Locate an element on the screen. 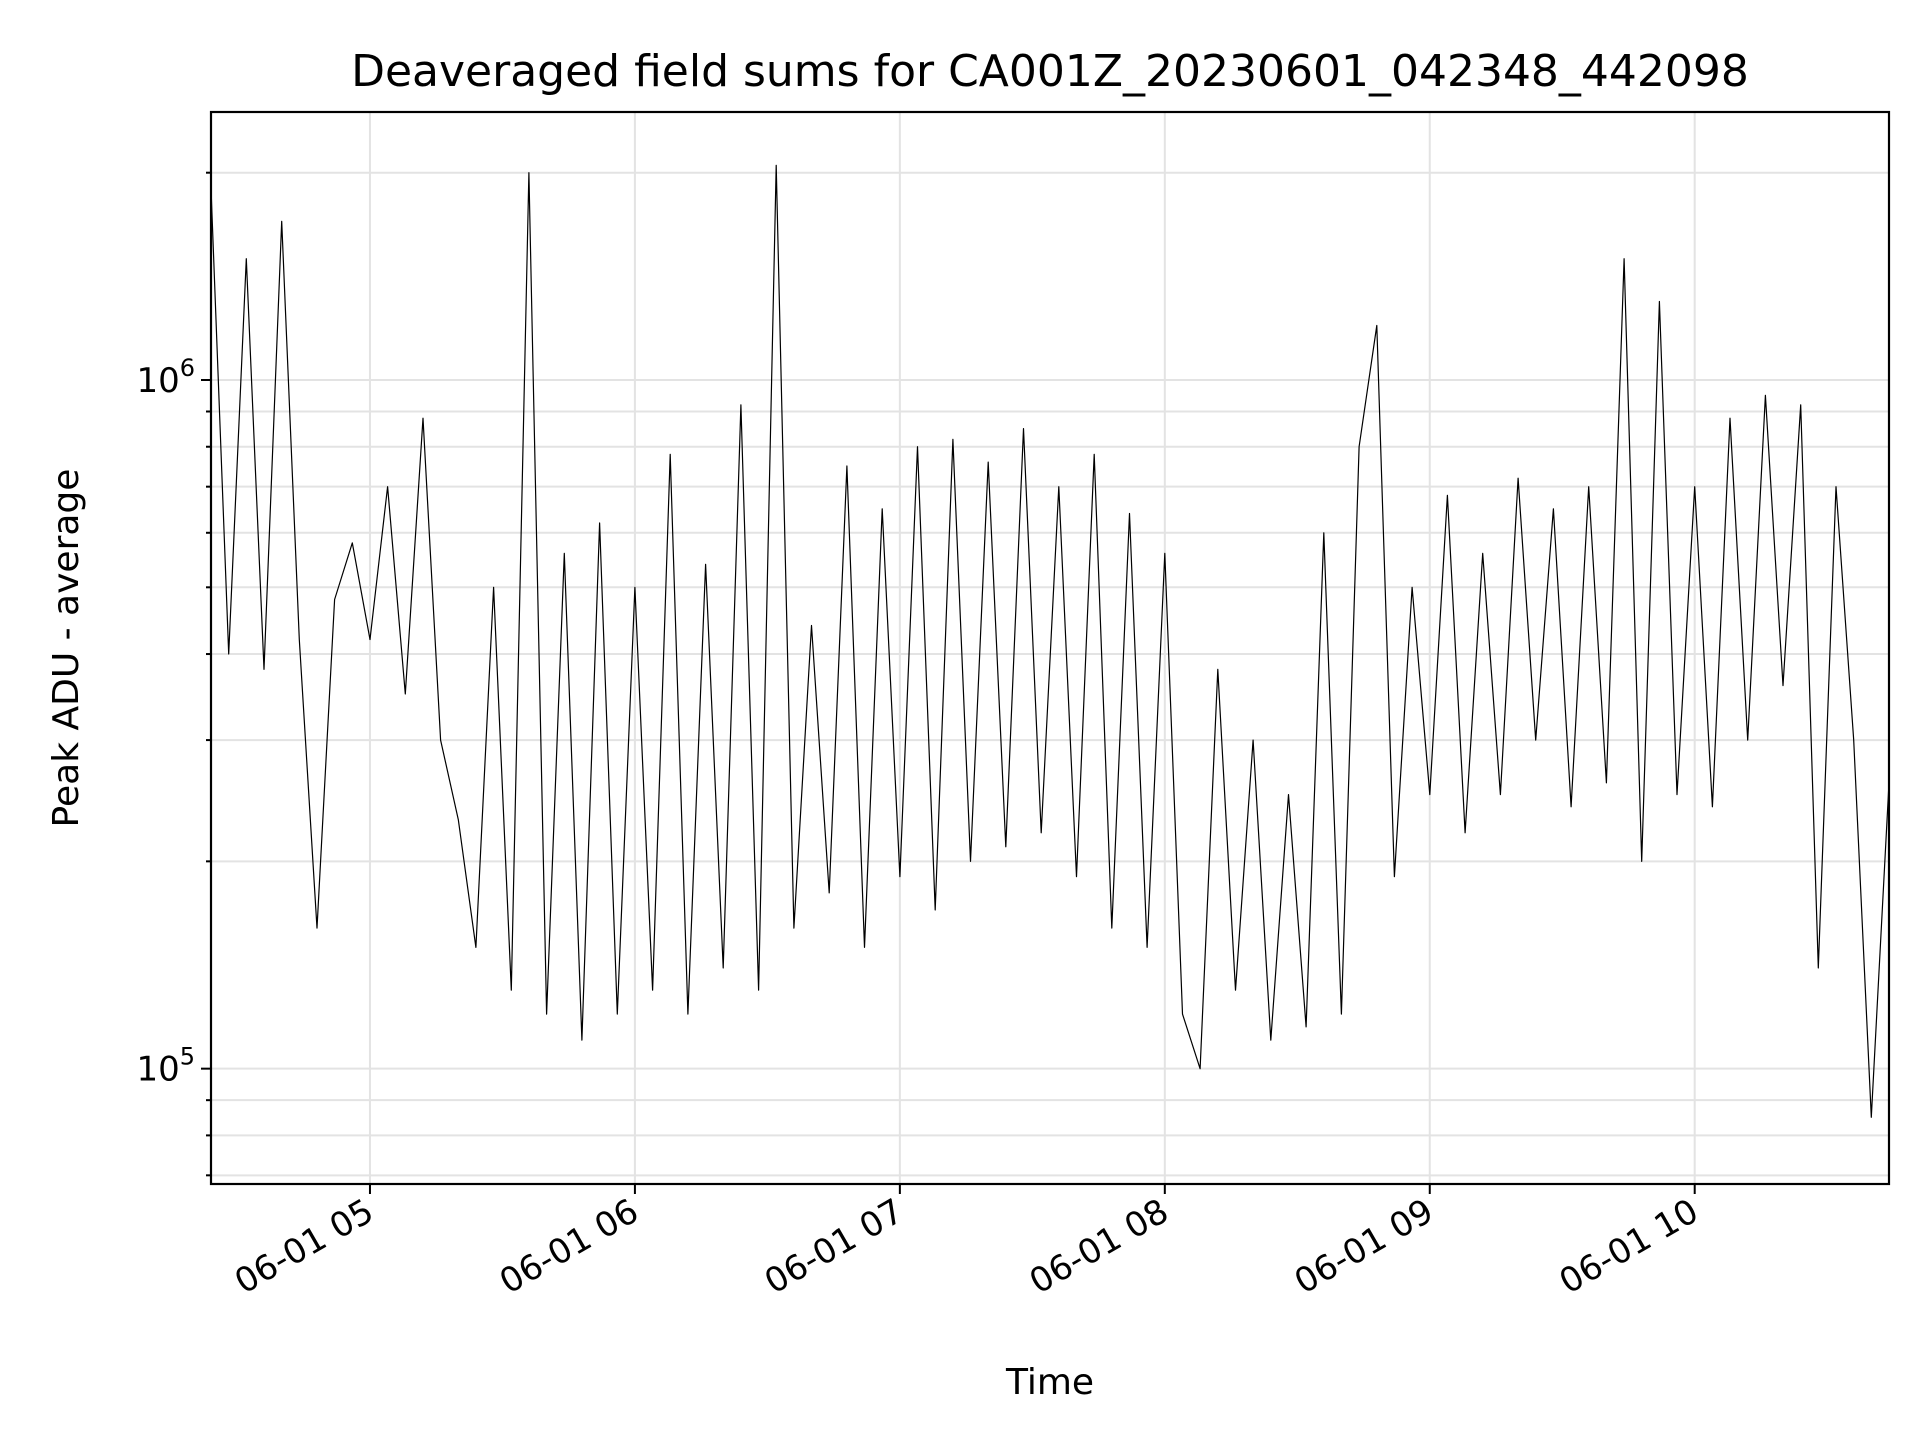 Image resolution: width=1920 pixels, height=1440 pixels. x-axis-label: Time is located at coordinates (1049, 1382).